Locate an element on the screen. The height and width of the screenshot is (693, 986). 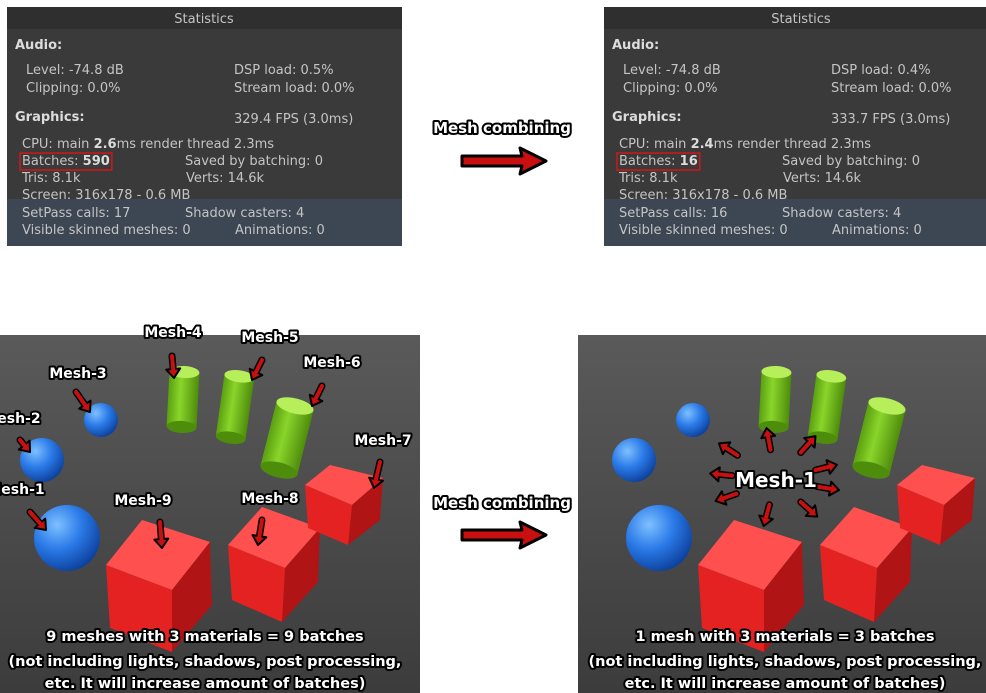
dsp: DSP load: 0.4% is located at coordinates (881, 70).